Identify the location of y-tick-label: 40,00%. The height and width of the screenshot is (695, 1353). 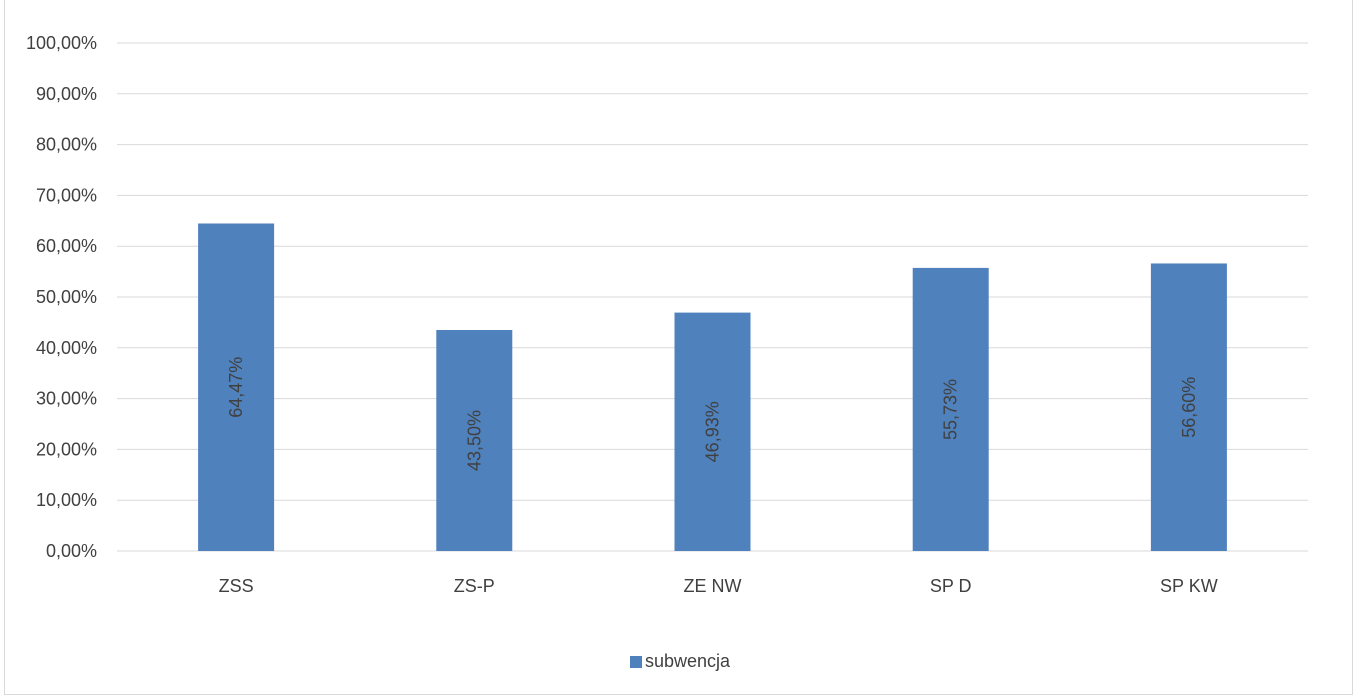
(66, 348).